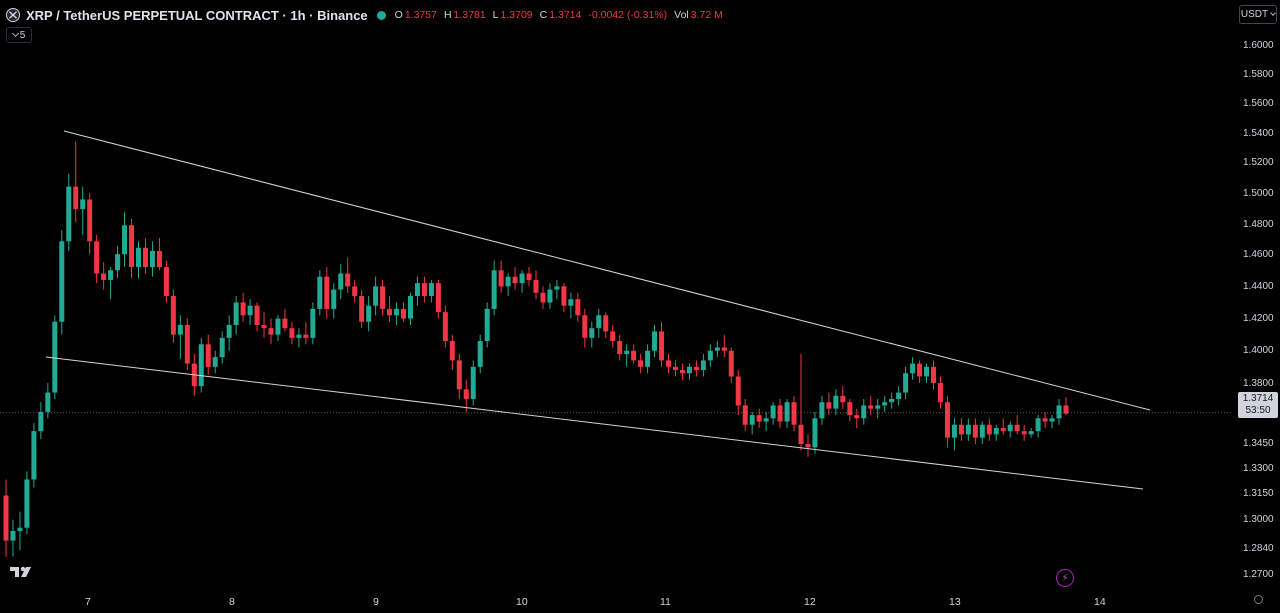  Describe the element at coordinates (628, 15) in the screenshot. I see `ohlc-change: -0.0042 (-0.31%)` at that location.